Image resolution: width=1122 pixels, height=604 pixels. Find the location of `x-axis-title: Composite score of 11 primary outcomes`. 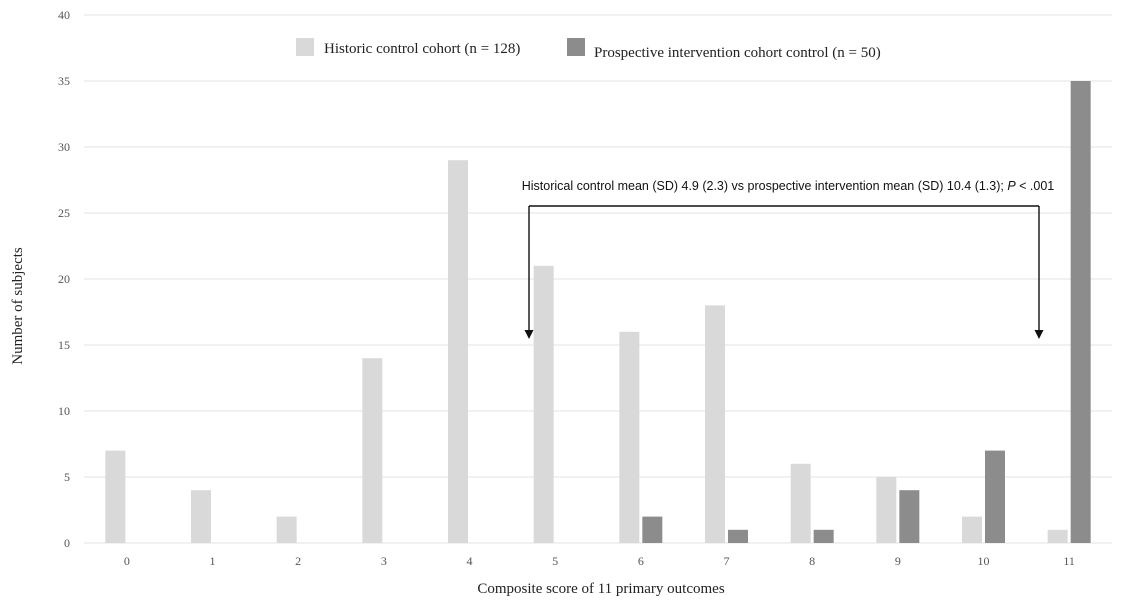

x-axis-title: Composite score of 11 primary outcomes is located at coordinates (600, 589).